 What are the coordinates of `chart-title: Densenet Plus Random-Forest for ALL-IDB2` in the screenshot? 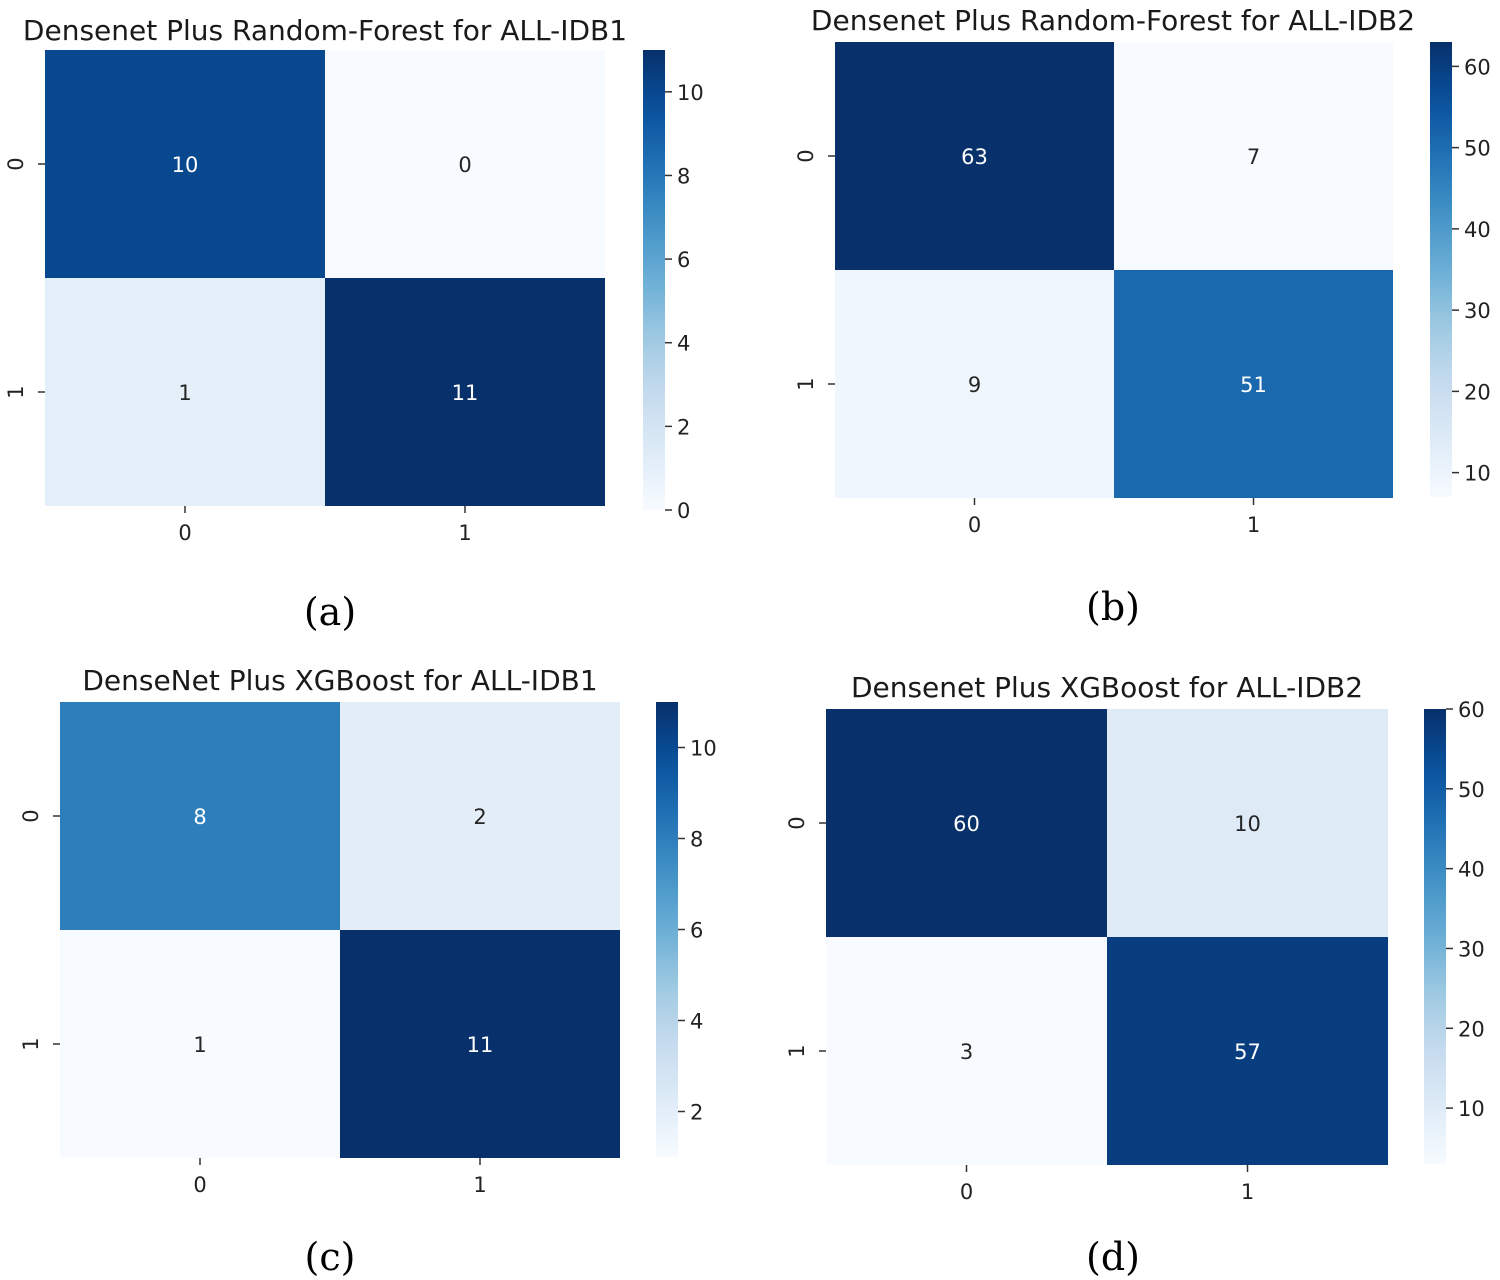 It's located at (1113, 20).